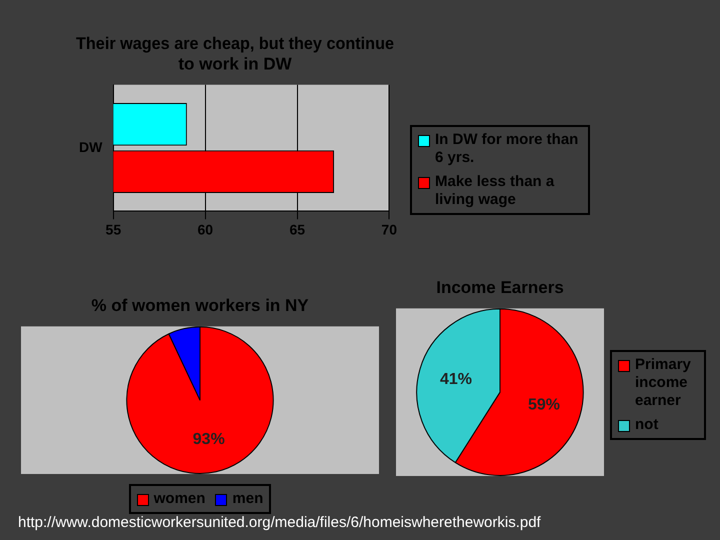 This screenshot has height=540, width=720. Describe the element at coordinates (297, 229) in the screenshot. I see `x-tick-label: 65` at that location.